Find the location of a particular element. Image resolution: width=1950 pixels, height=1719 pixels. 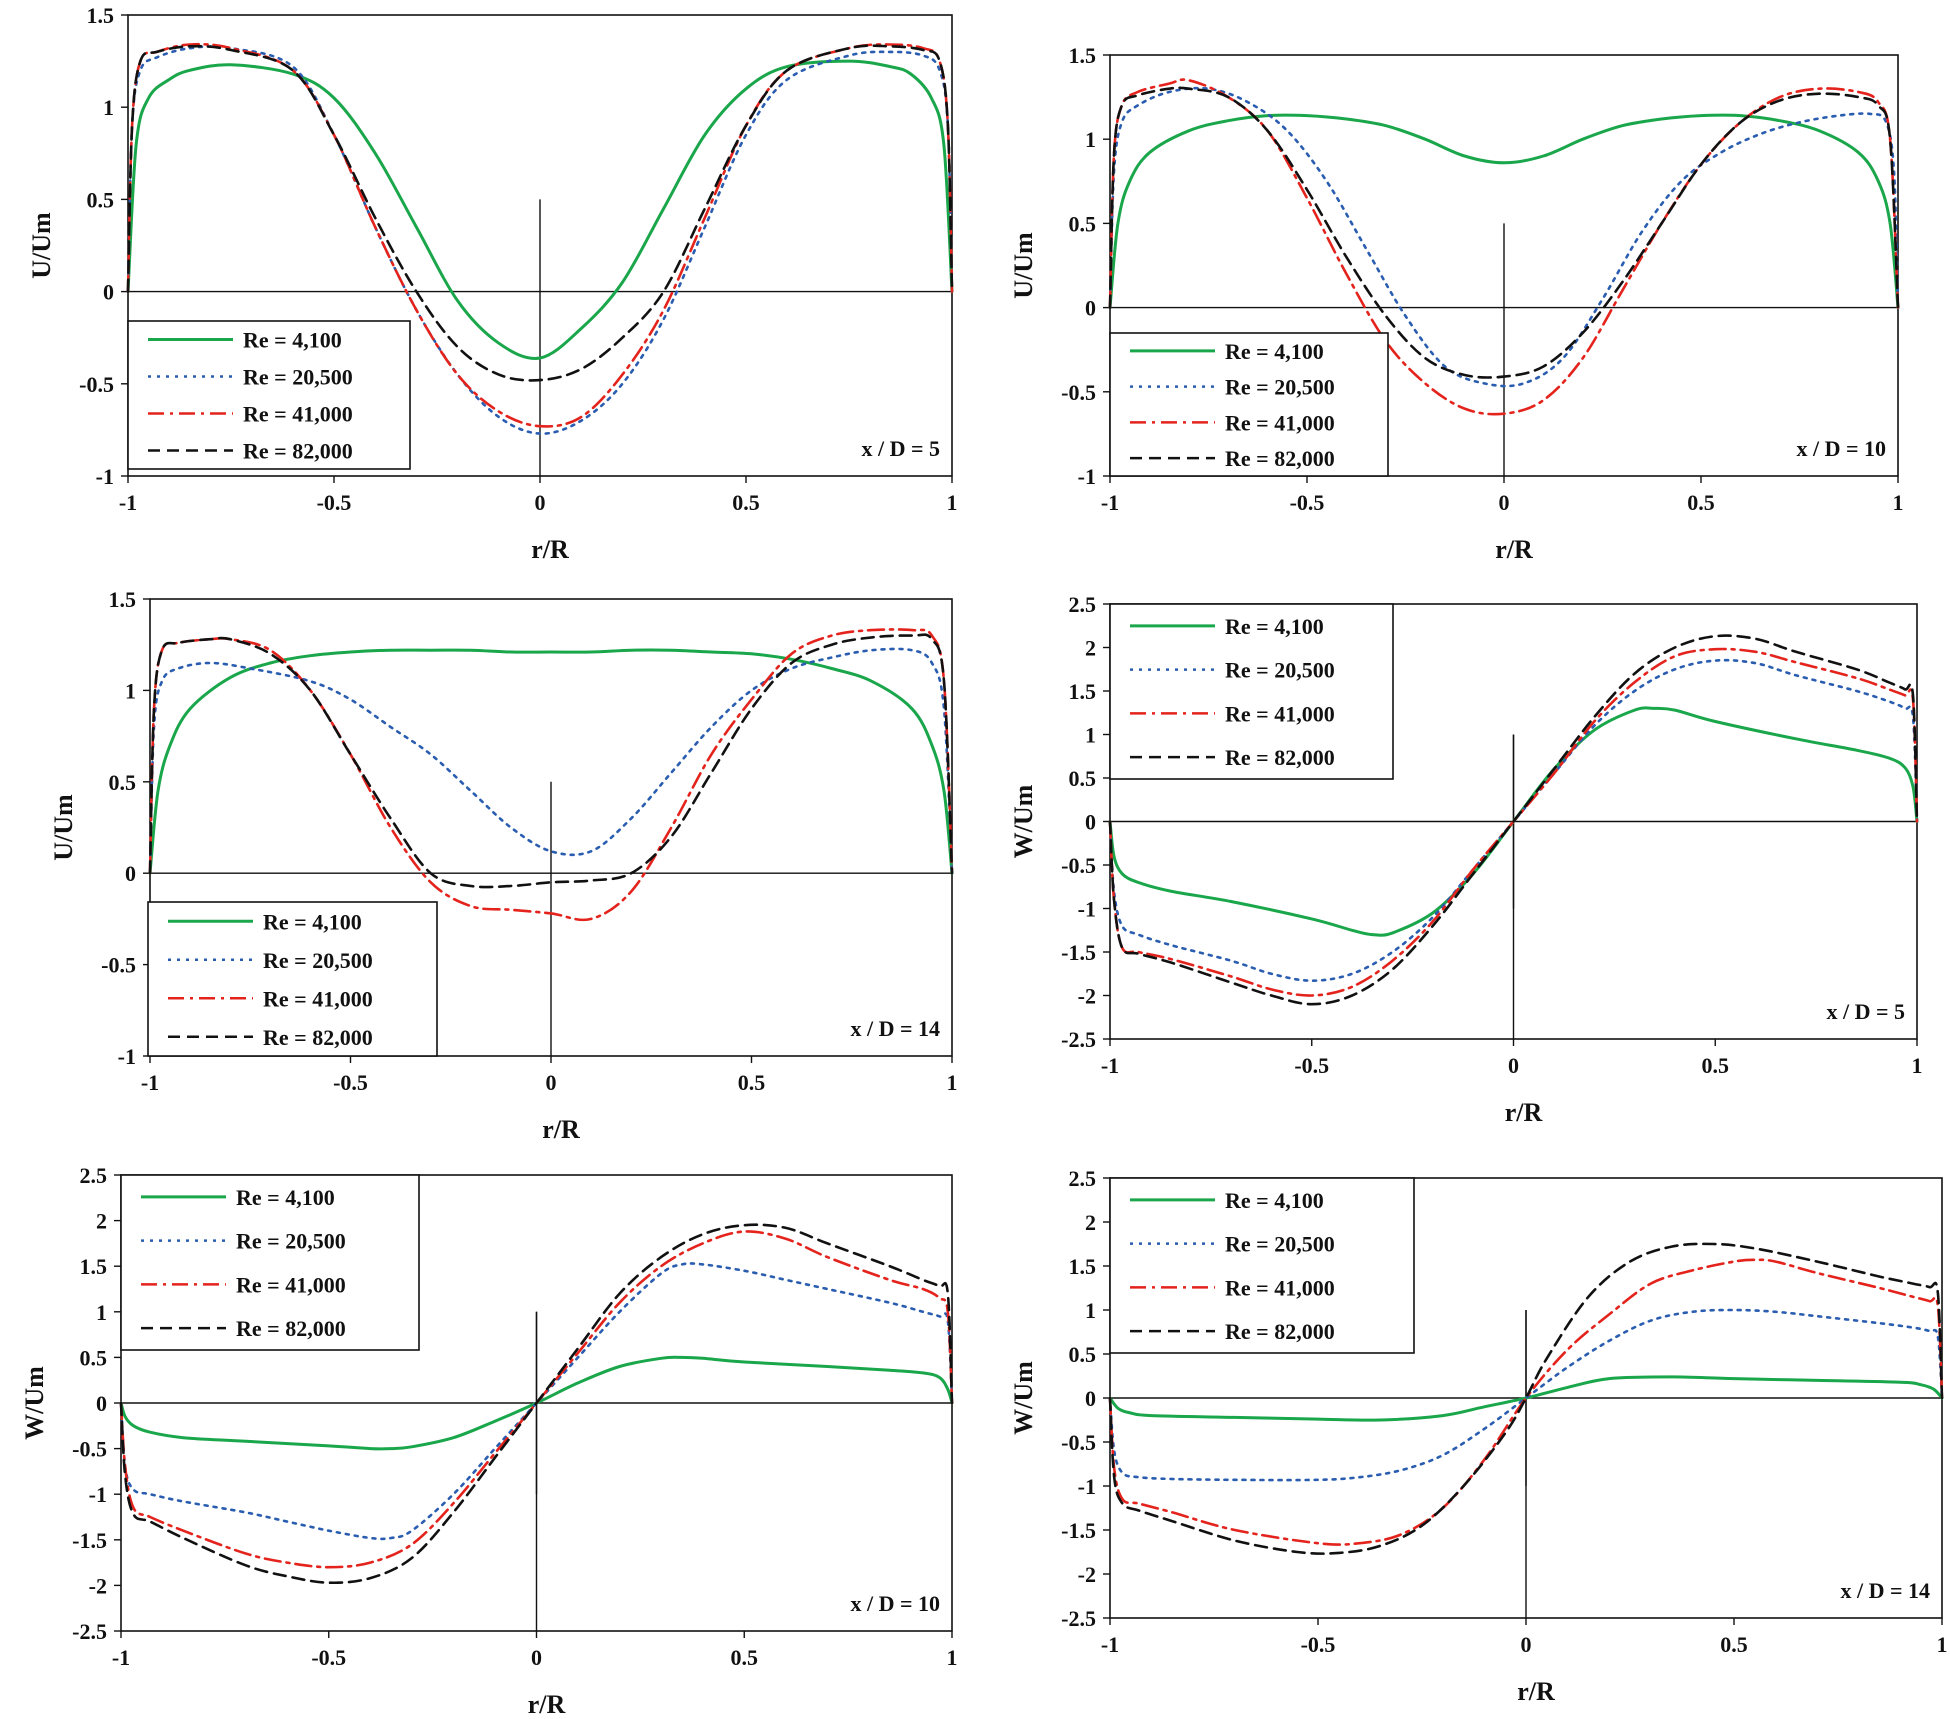

y-tick-label: 2.5 is located at coordinates (1083, 1178).